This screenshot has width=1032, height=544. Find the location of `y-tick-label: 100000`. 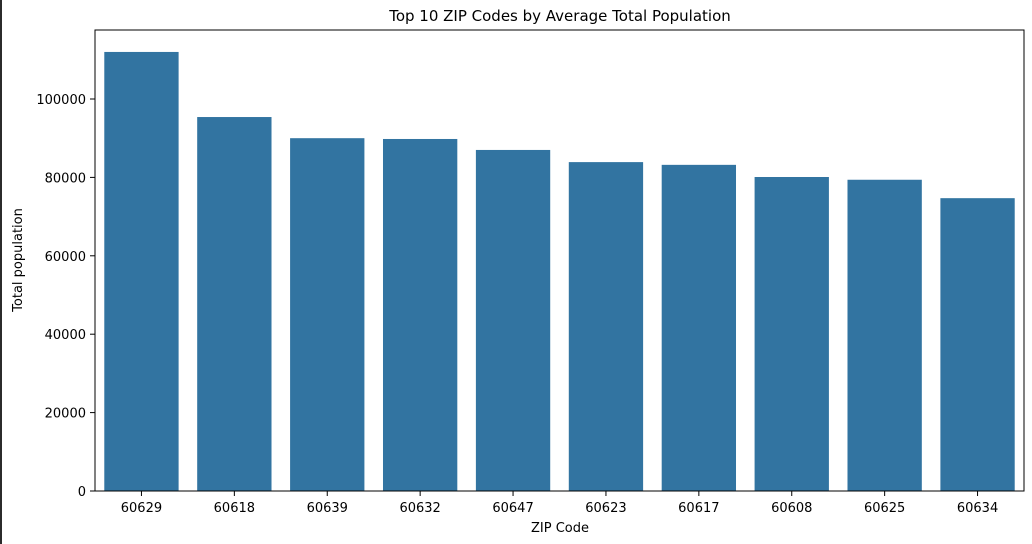

y-tick-label: 100000 is located at coordinates (61, 100).